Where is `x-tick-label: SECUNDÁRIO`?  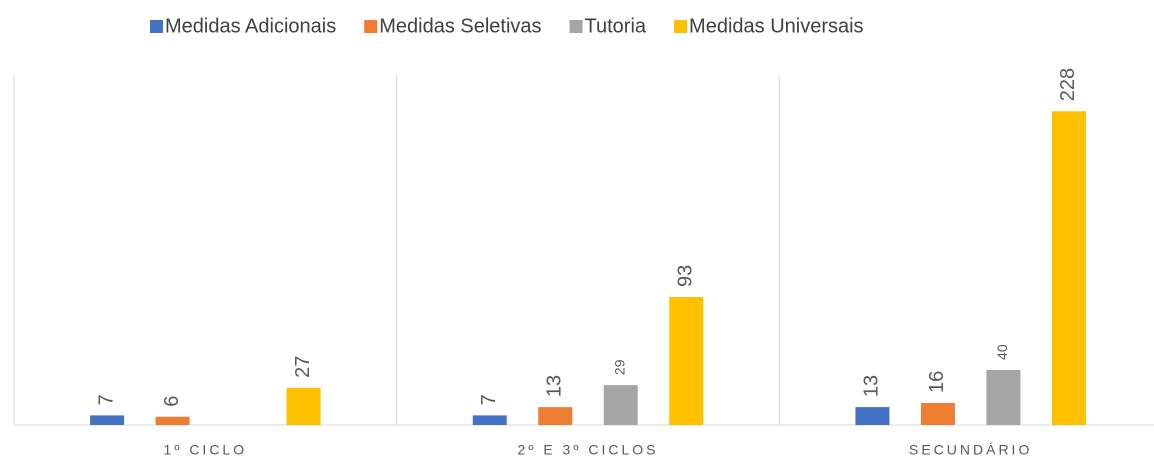 x-tick-label: SECUNDÁRIO is located at coordinates (970, 450).